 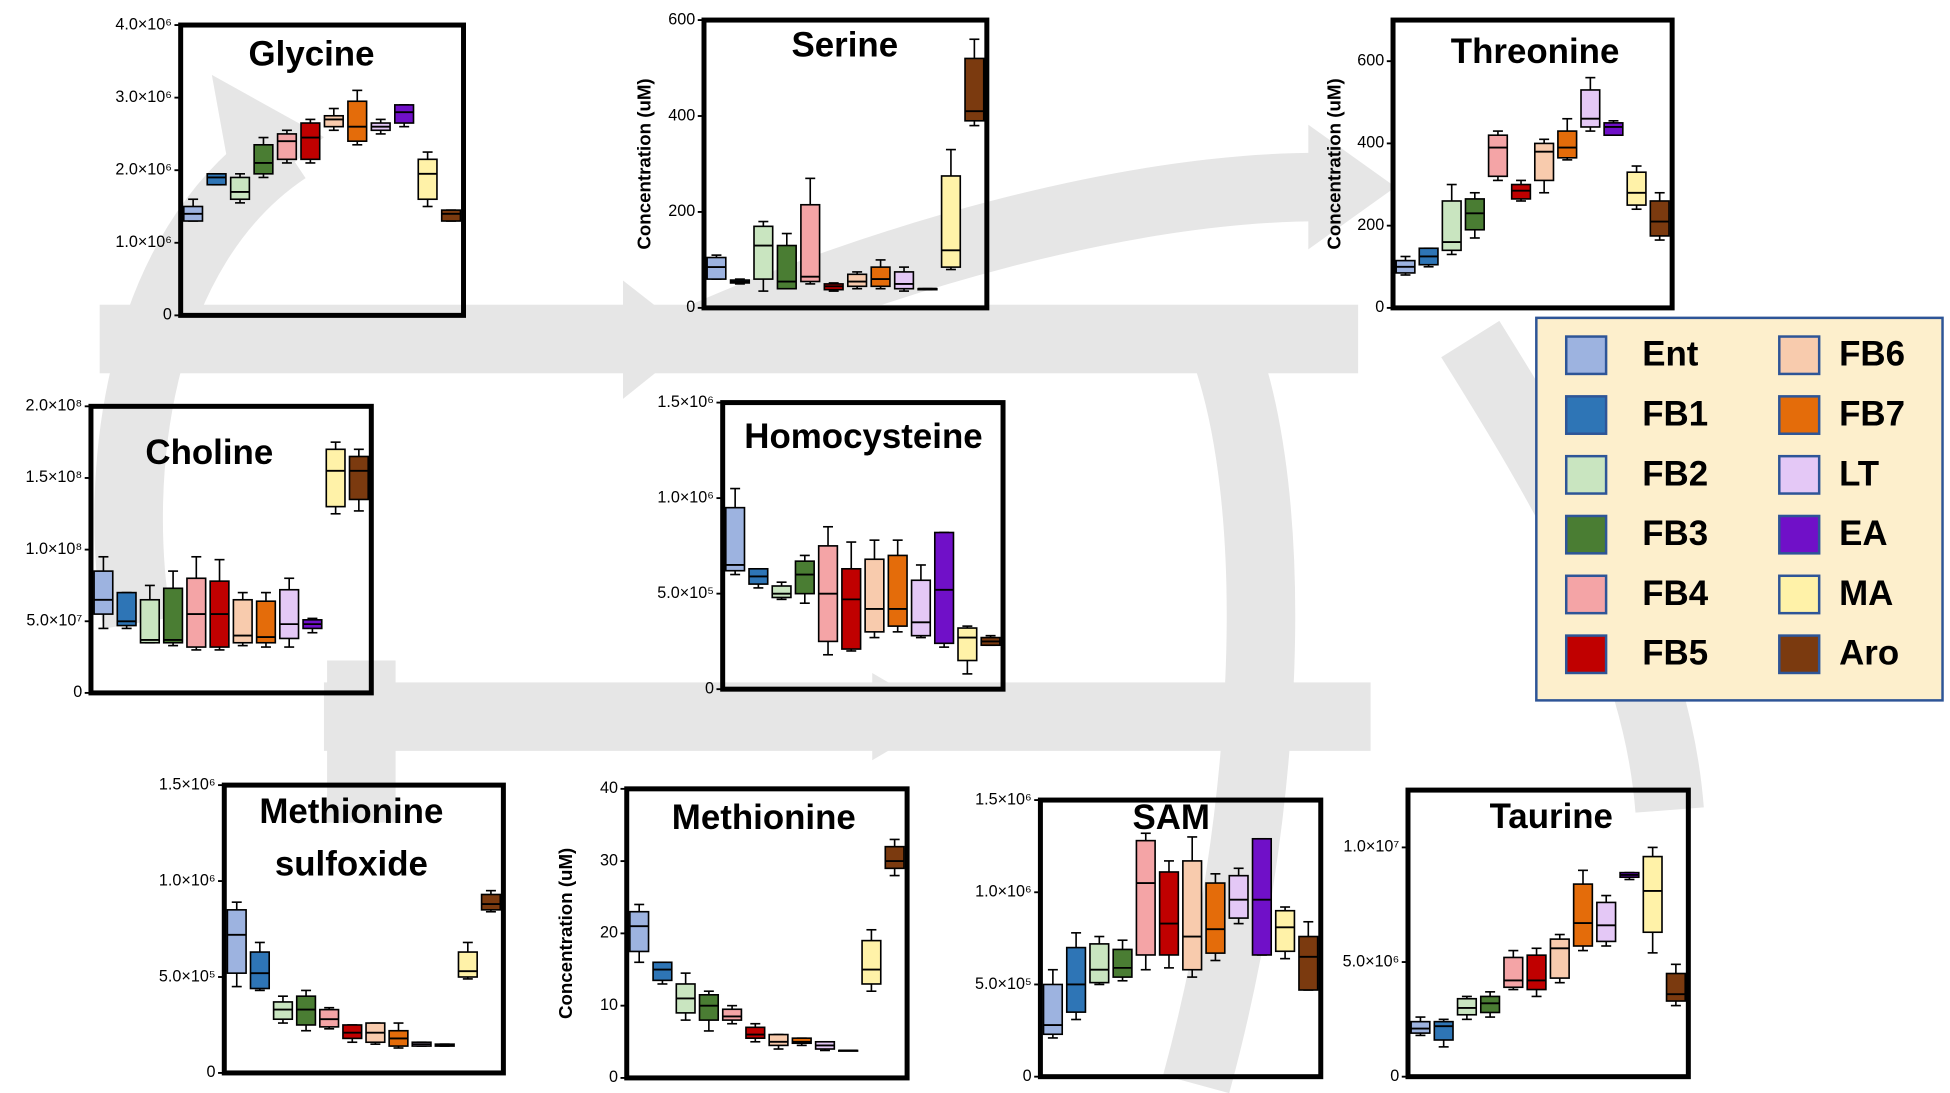 What do you see at coordinates (54, 621) in the screenshot?
I see `y-tick-label: 5.0×10⁷` at bounding box center [54, 621].